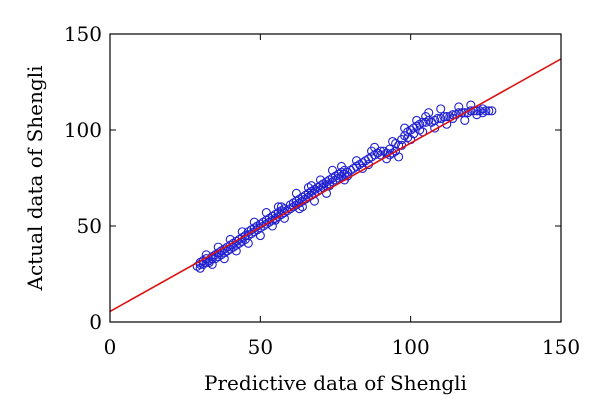 This screenshot has height=418, width=600. What do you see at coordinates (110, 347) in the screenshot?
I see `x-tick-label: 0` at bounding box center [110, 347].